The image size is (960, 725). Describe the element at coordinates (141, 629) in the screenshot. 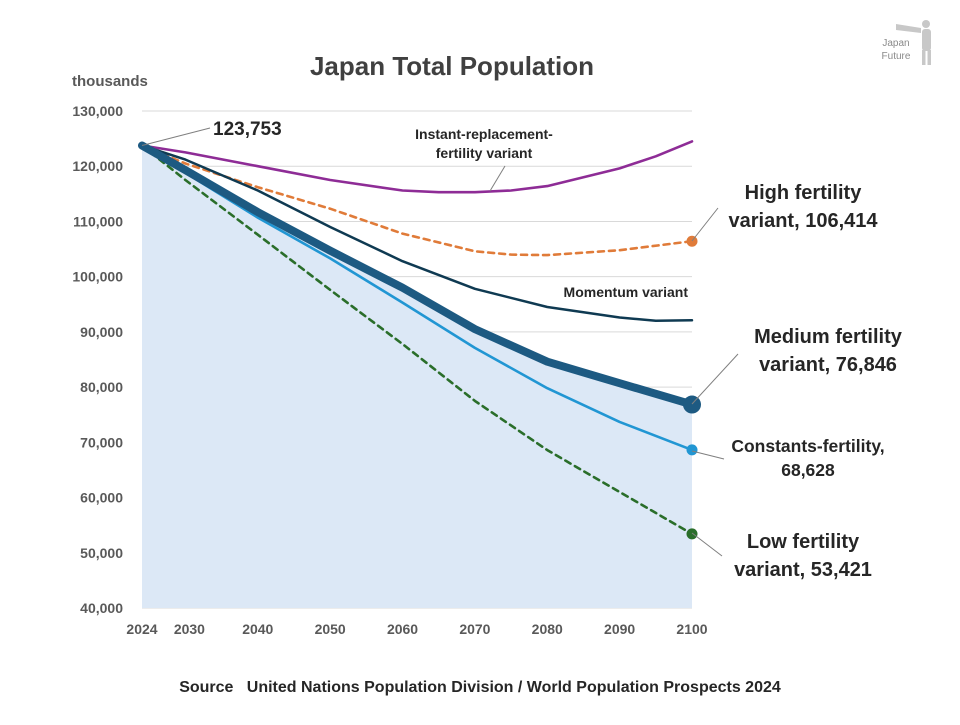

I see `x-tick-label: 2024` at that location.